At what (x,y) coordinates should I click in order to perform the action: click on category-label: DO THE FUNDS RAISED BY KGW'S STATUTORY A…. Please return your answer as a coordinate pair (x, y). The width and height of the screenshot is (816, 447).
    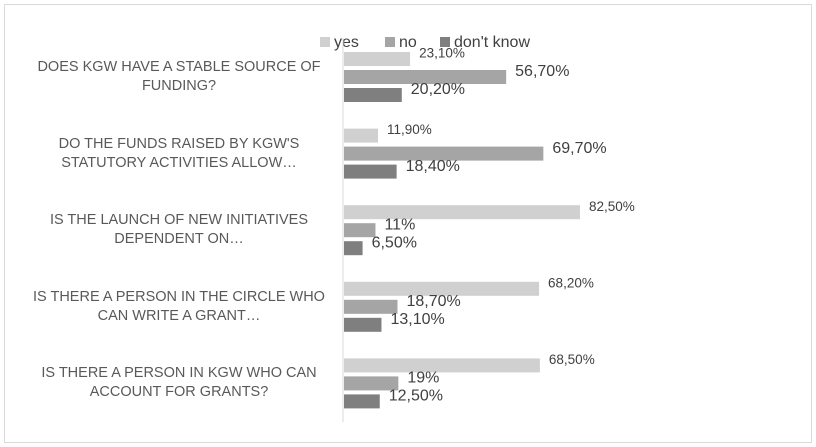
    Looking at the image, I should click on (179, 153).